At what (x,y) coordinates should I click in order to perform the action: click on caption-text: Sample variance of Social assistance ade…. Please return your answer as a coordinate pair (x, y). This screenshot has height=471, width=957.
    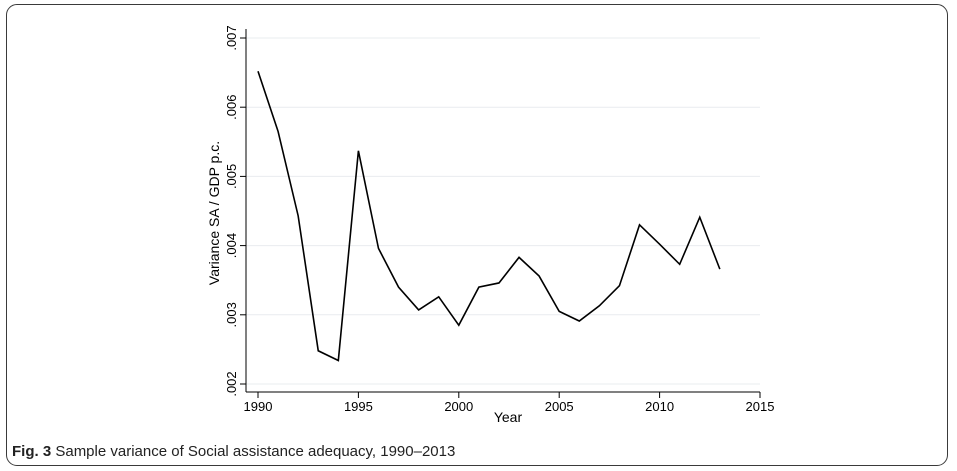
    Looking at the image, I should click on (255, 451).